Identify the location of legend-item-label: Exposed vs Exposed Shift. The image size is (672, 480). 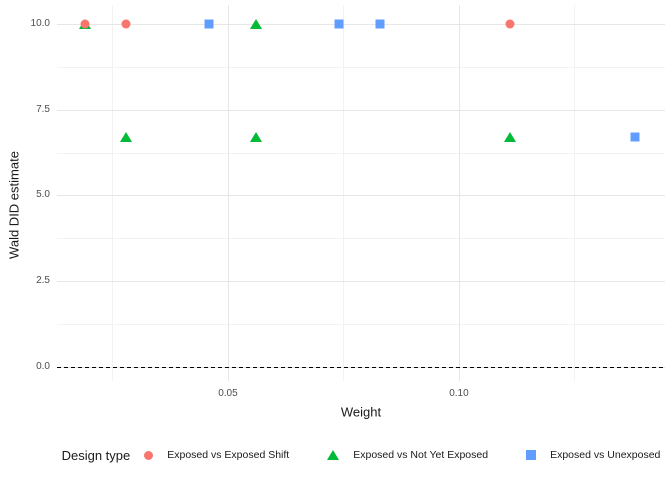
(228, 455).